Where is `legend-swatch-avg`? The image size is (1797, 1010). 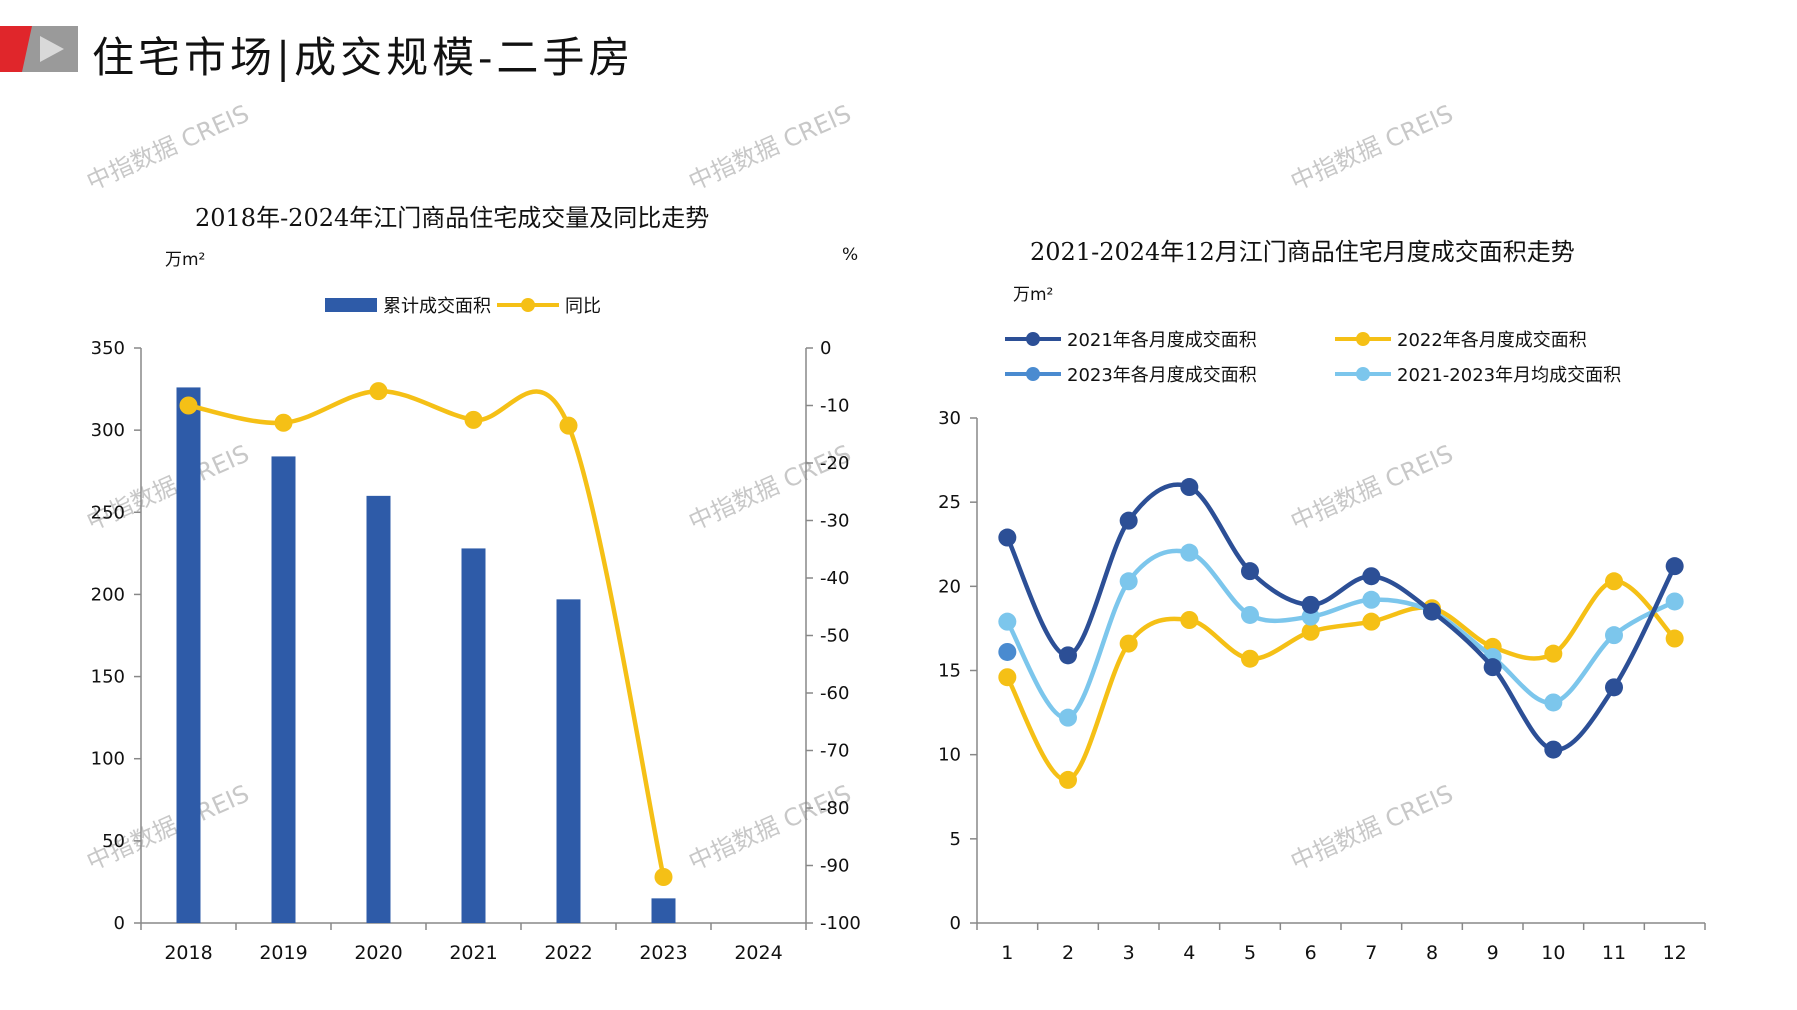
legend-swatch-avg is located at coordinates (1363, 374).